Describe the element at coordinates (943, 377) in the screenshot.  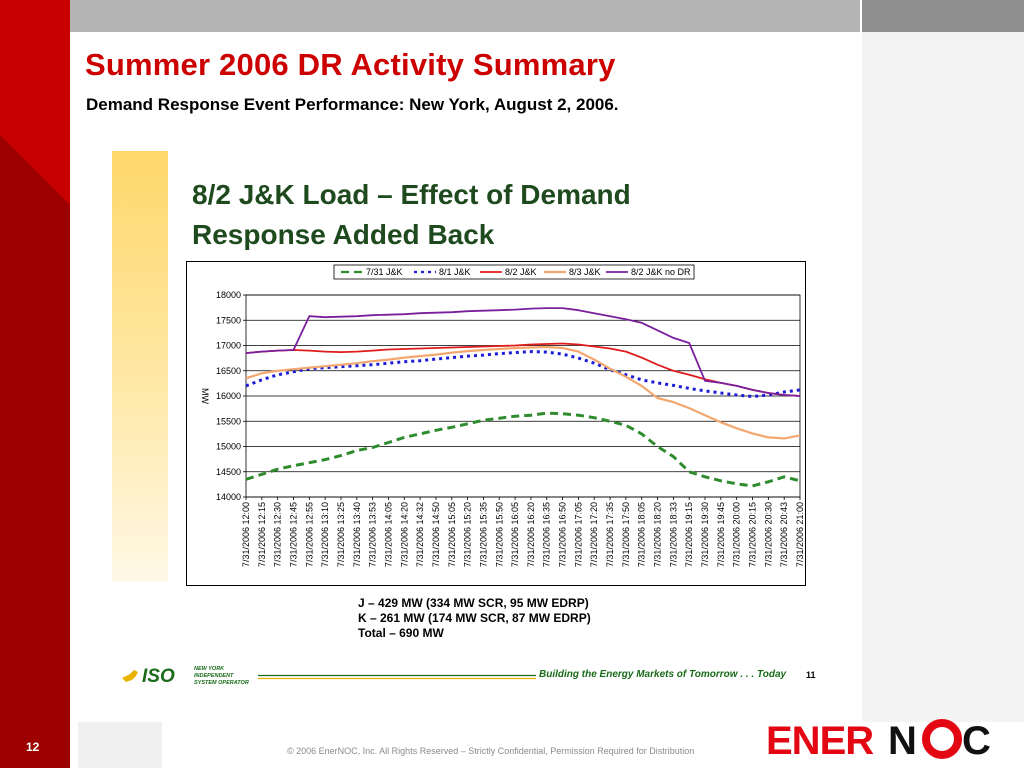
I see `right-side-panel` at that location.